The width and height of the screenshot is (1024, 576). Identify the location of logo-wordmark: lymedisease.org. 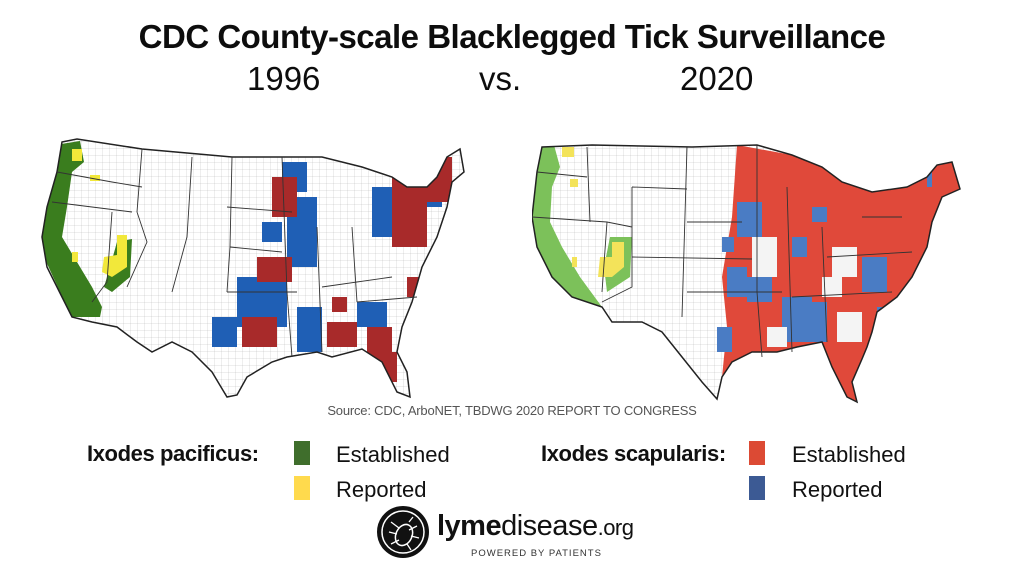
(535, 526).